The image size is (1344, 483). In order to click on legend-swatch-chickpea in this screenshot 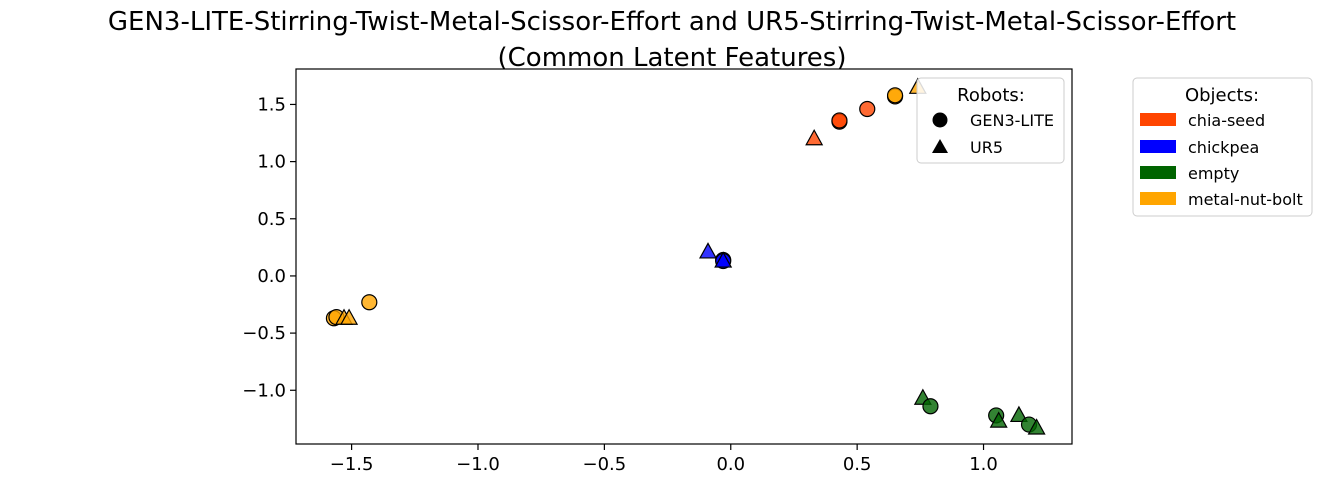, I will do `click(1158, 146)`.